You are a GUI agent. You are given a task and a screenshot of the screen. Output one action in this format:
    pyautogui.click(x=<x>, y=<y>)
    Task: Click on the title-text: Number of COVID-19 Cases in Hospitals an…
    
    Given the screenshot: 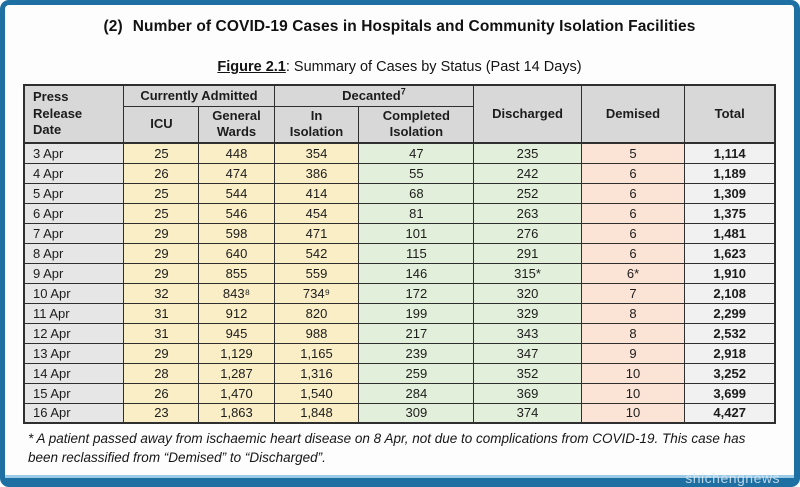 What is the action you would take?
    pyautogui.click(x=414, y=26)
    